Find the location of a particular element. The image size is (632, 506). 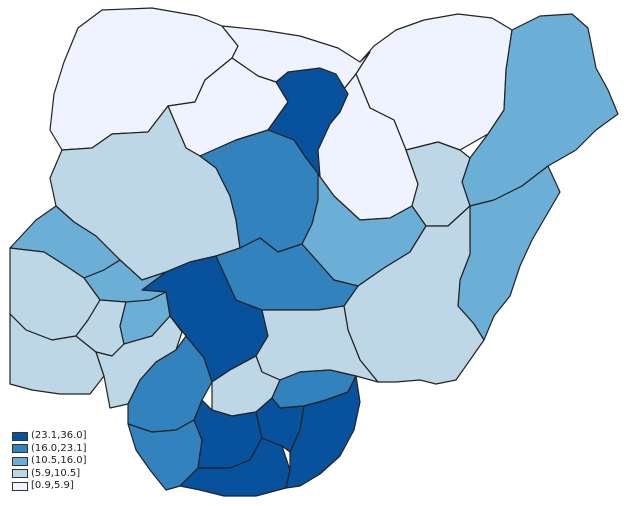

legend-item: (5.9,10.5] is located at coordinates (49, 474).